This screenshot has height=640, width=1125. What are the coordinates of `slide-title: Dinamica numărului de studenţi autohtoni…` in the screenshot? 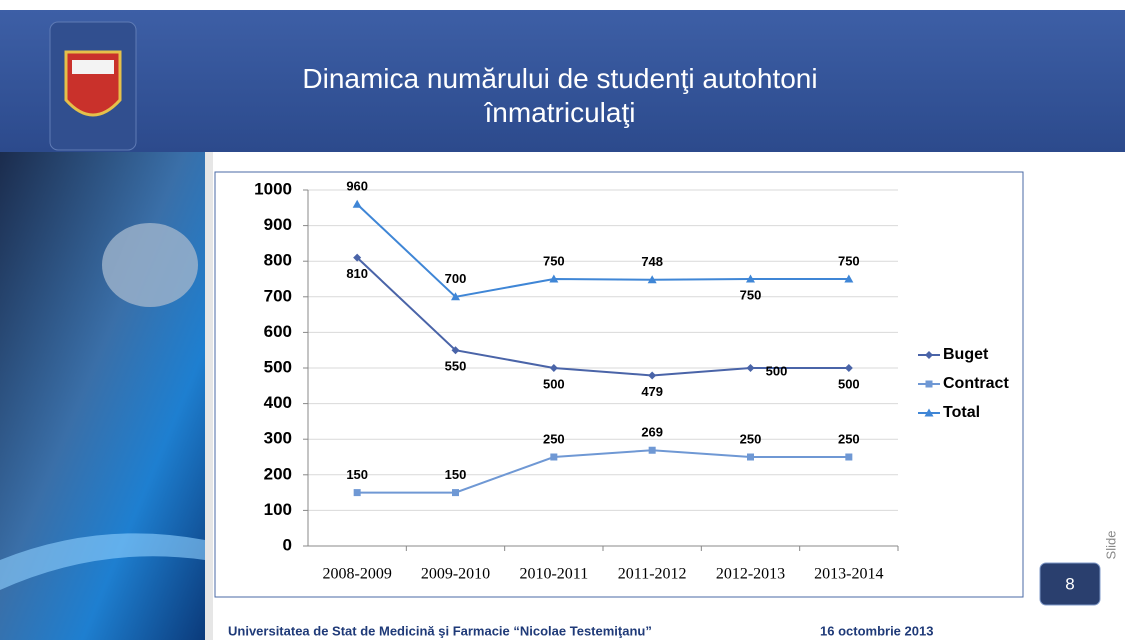 It's located at (560, 95).